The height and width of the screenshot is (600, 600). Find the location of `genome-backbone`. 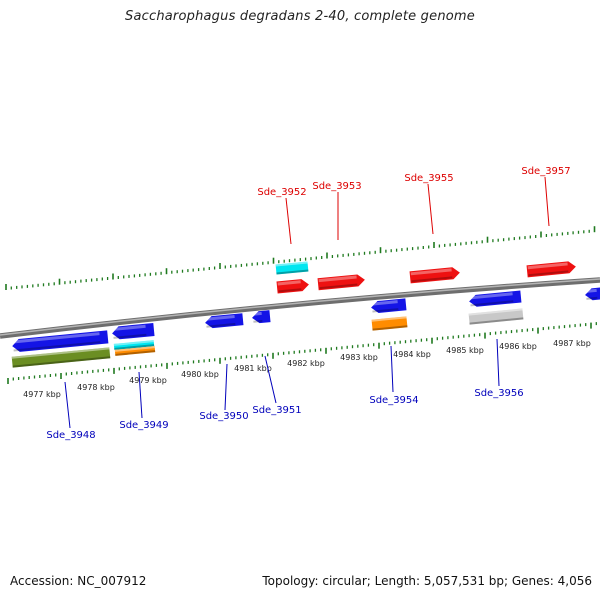

genome-backbone is located at coordinates (300, 308).